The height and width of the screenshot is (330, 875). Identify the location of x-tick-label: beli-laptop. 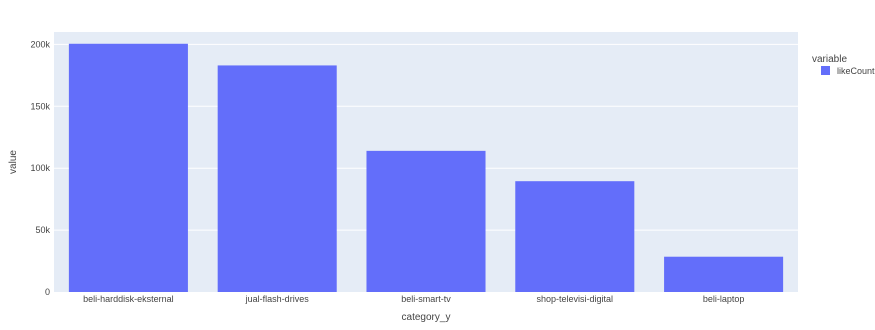
(724, 299).